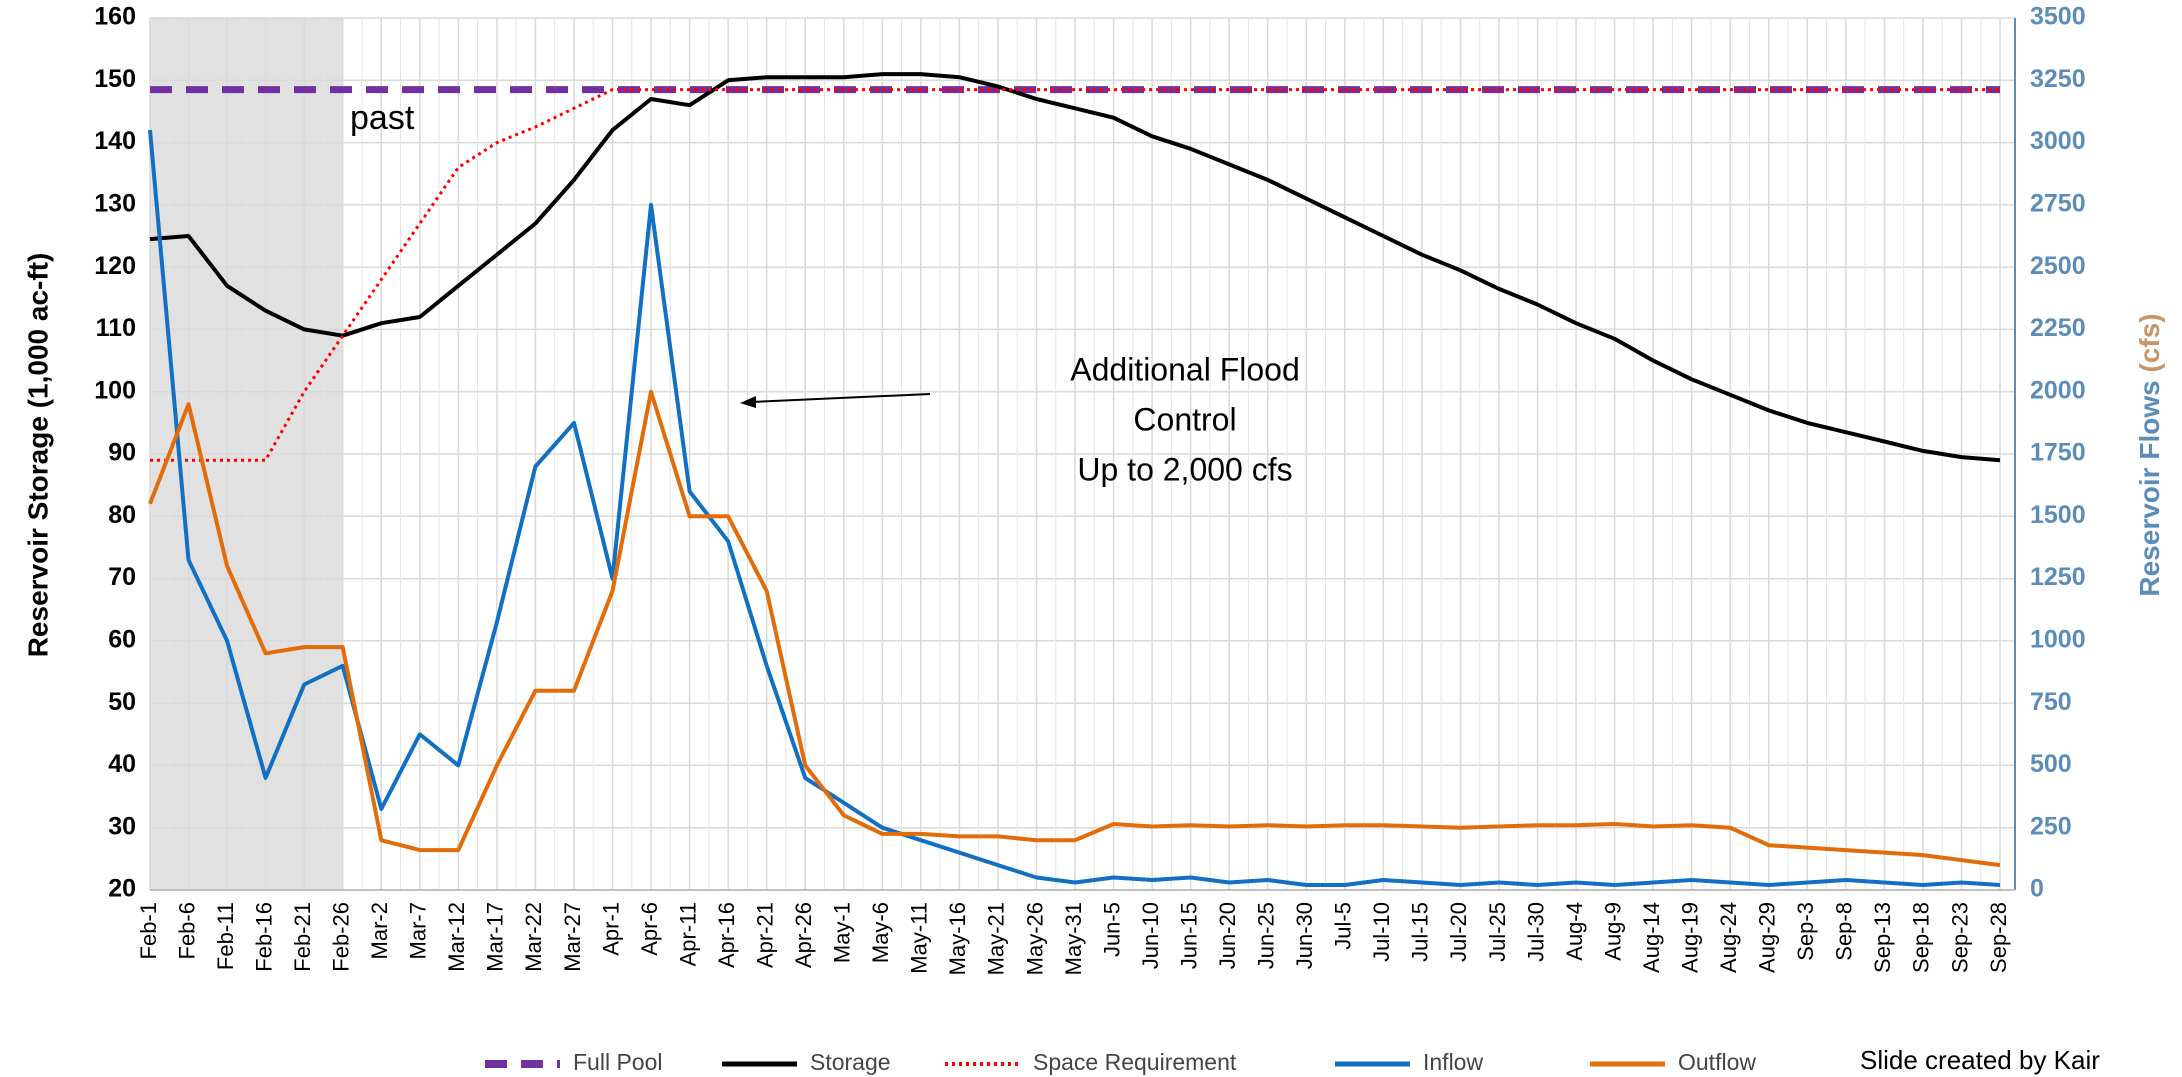  What do you see at coordinates (1034, 938) in the screenshot?
I see `x-tick-label: May-26` at bounding box center [1034, 938].